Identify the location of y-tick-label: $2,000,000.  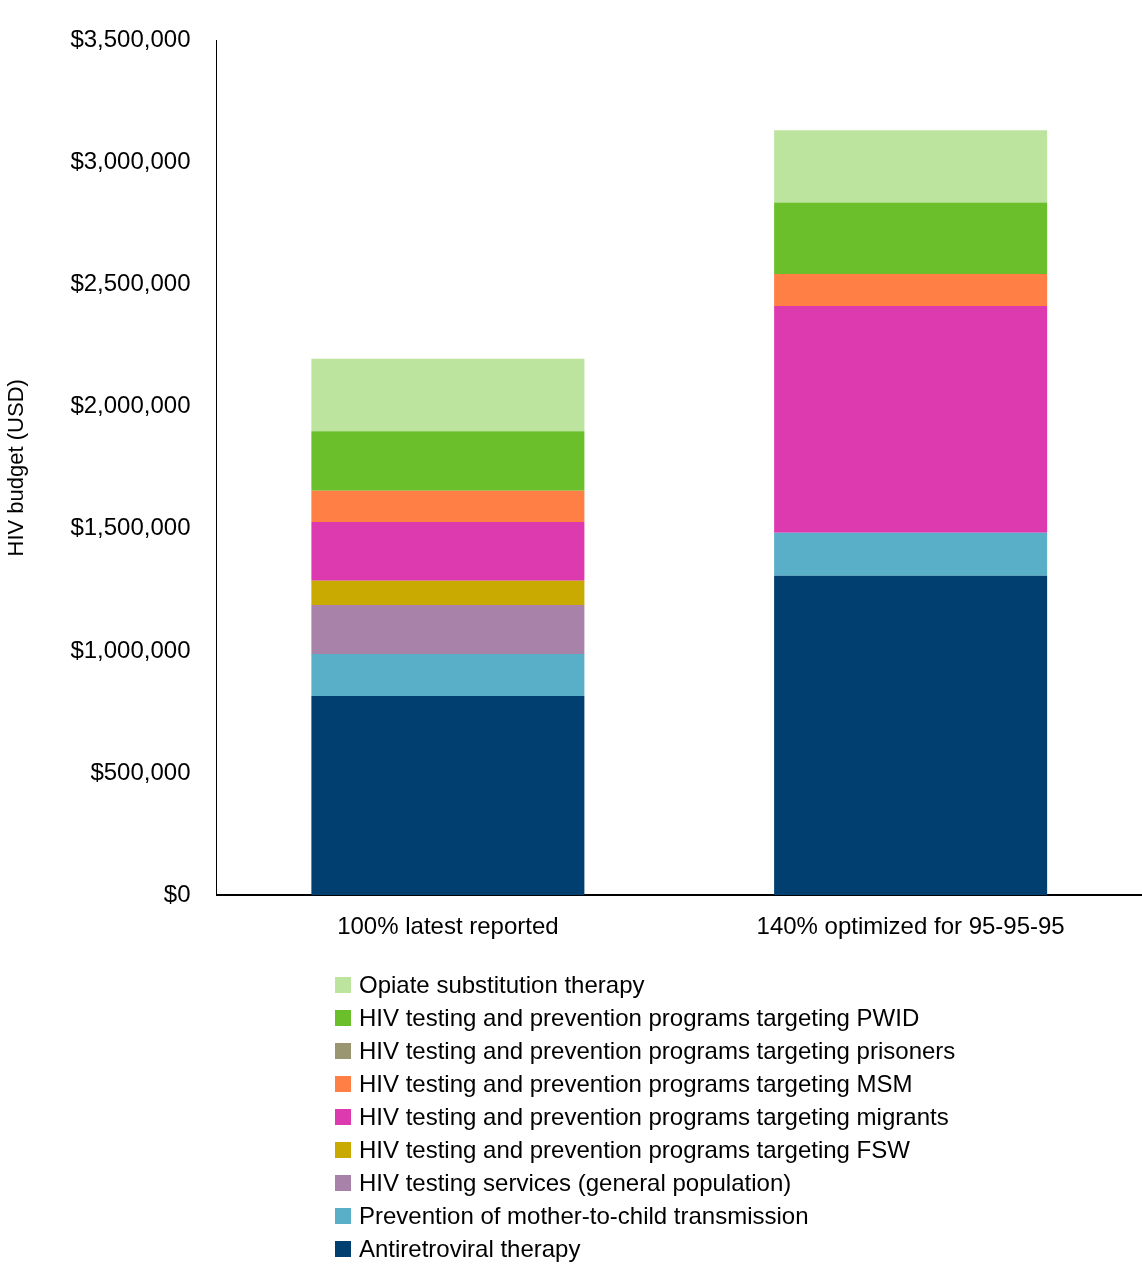
(130, 405).